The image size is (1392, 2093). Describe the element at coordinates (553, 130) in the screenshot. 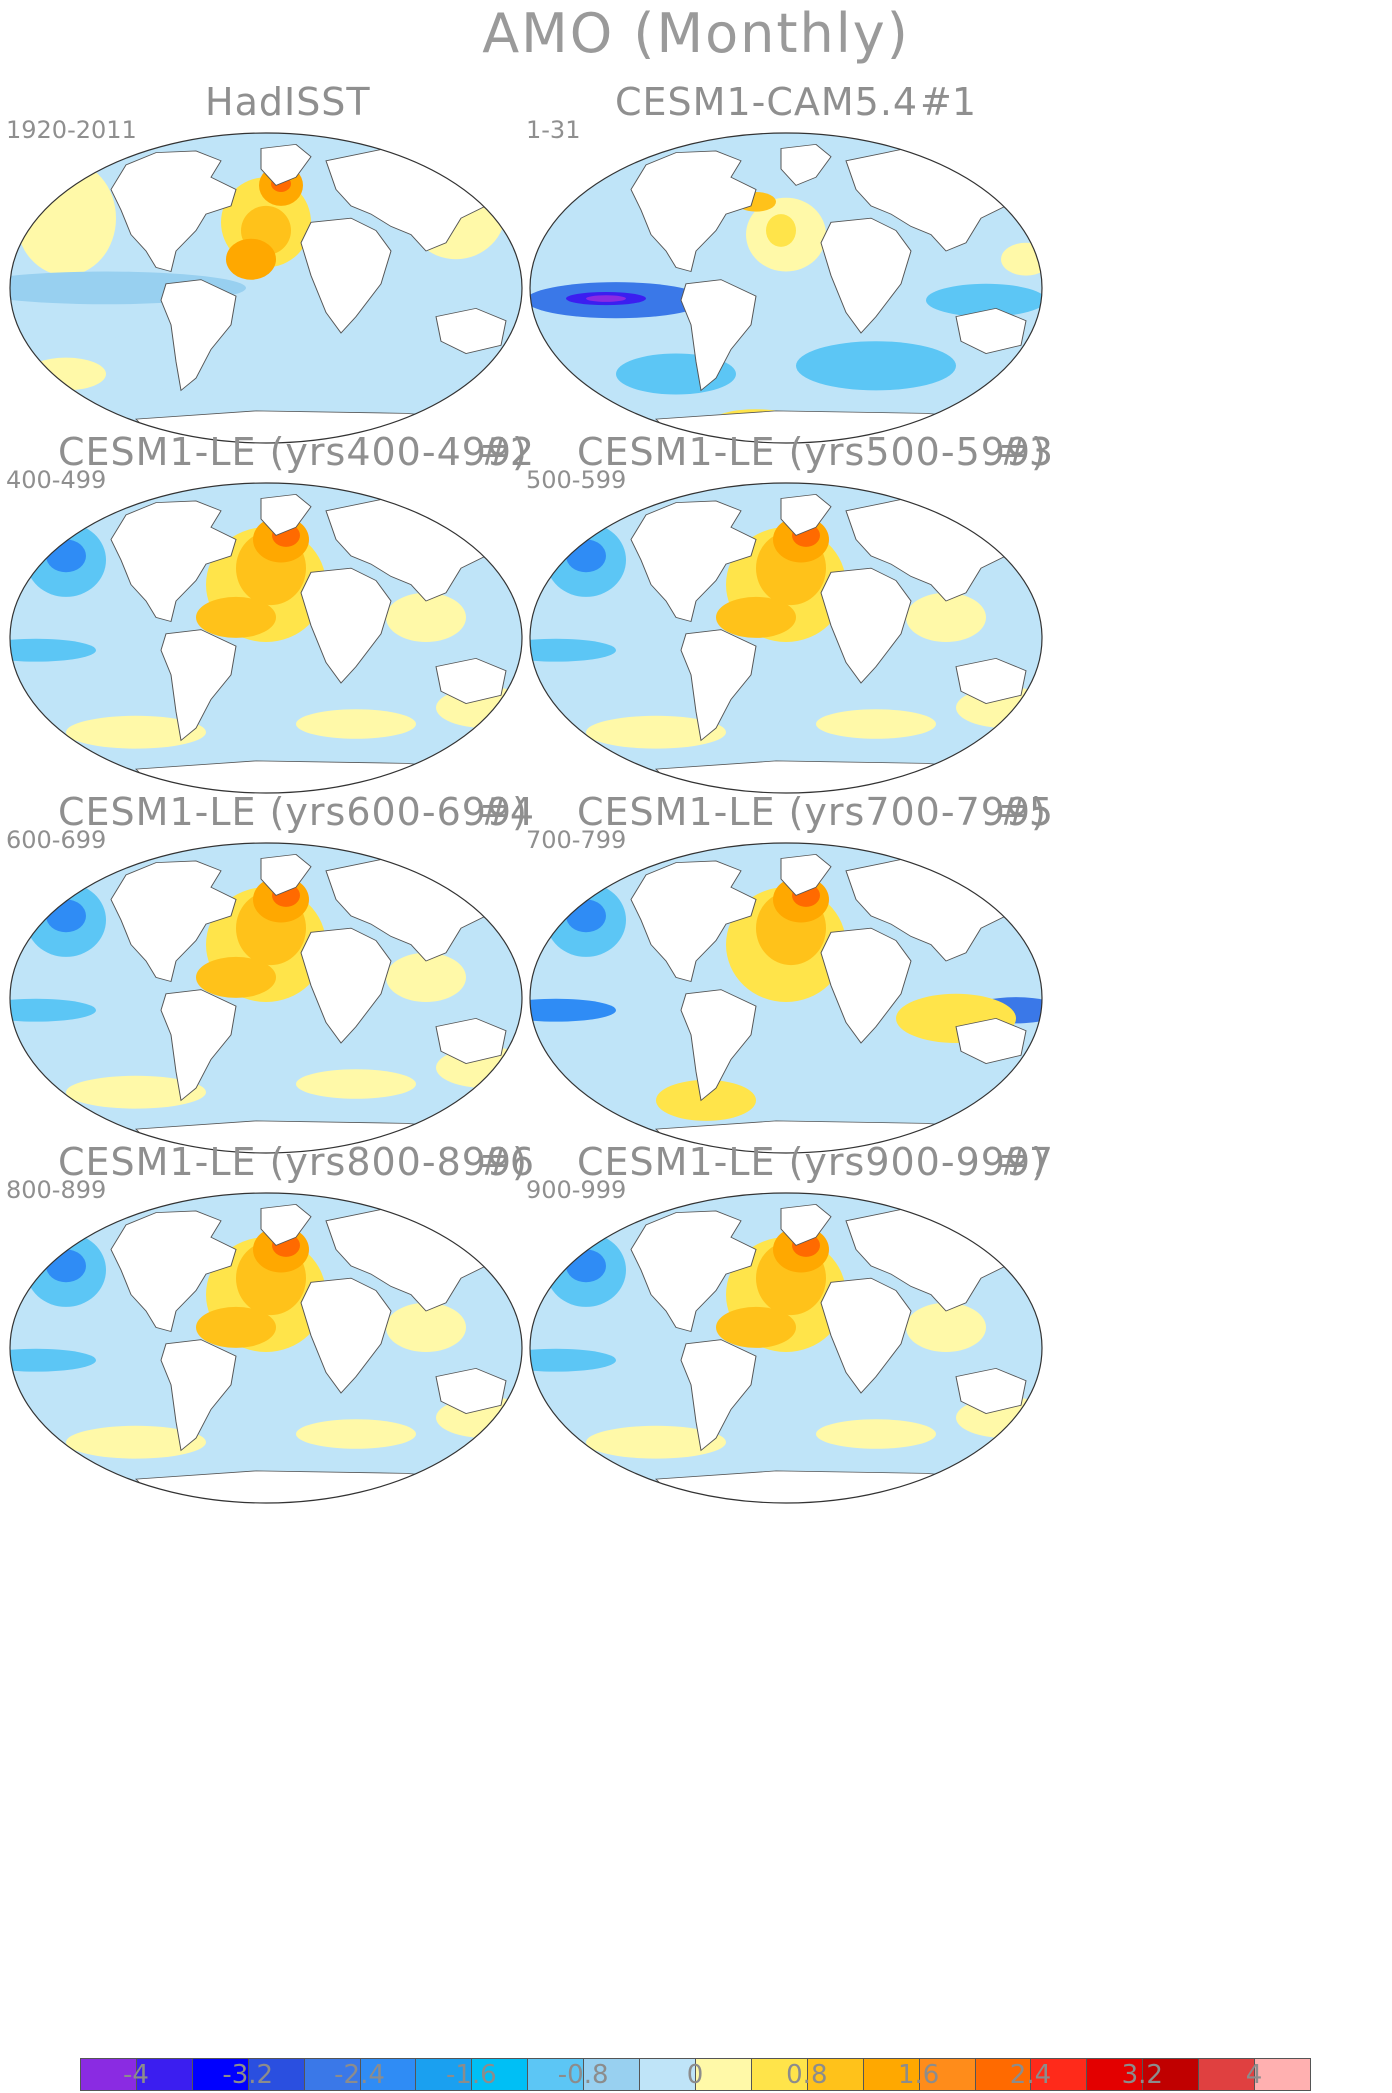

I see `panel-year-range: 1-31` at that location.